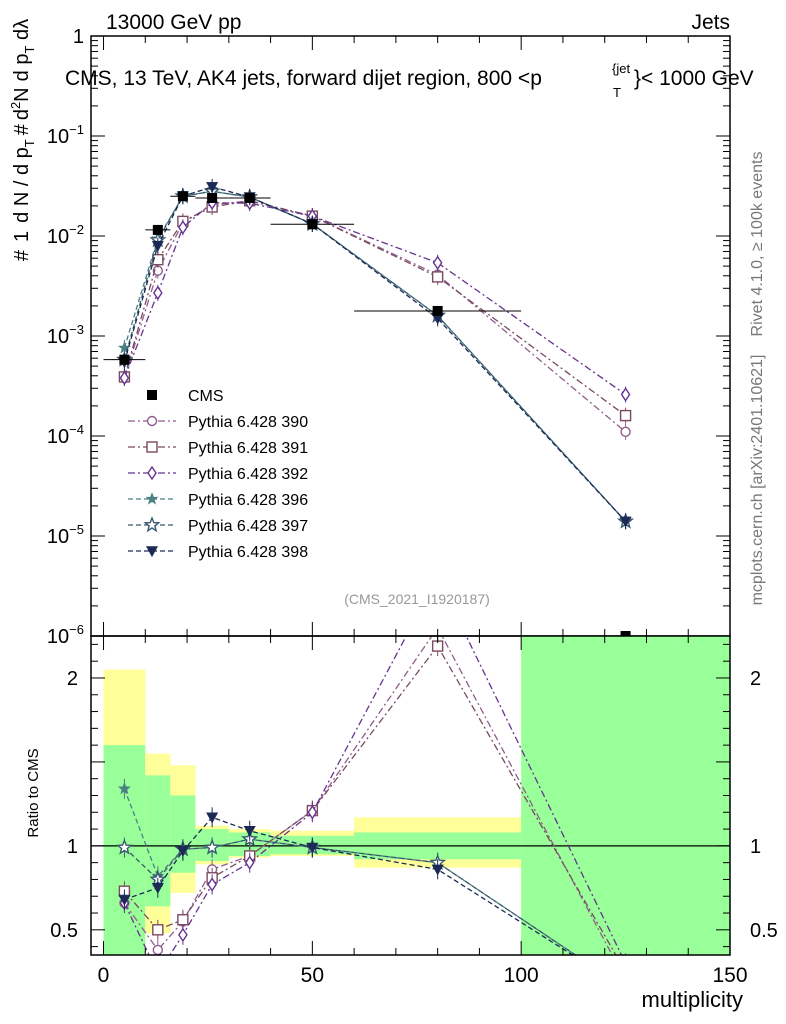 Image resolution: width=786 pixels, height=1024 pixels. I want to click on y-tick-label-2: 10⁻⁴, so click(65, 435).